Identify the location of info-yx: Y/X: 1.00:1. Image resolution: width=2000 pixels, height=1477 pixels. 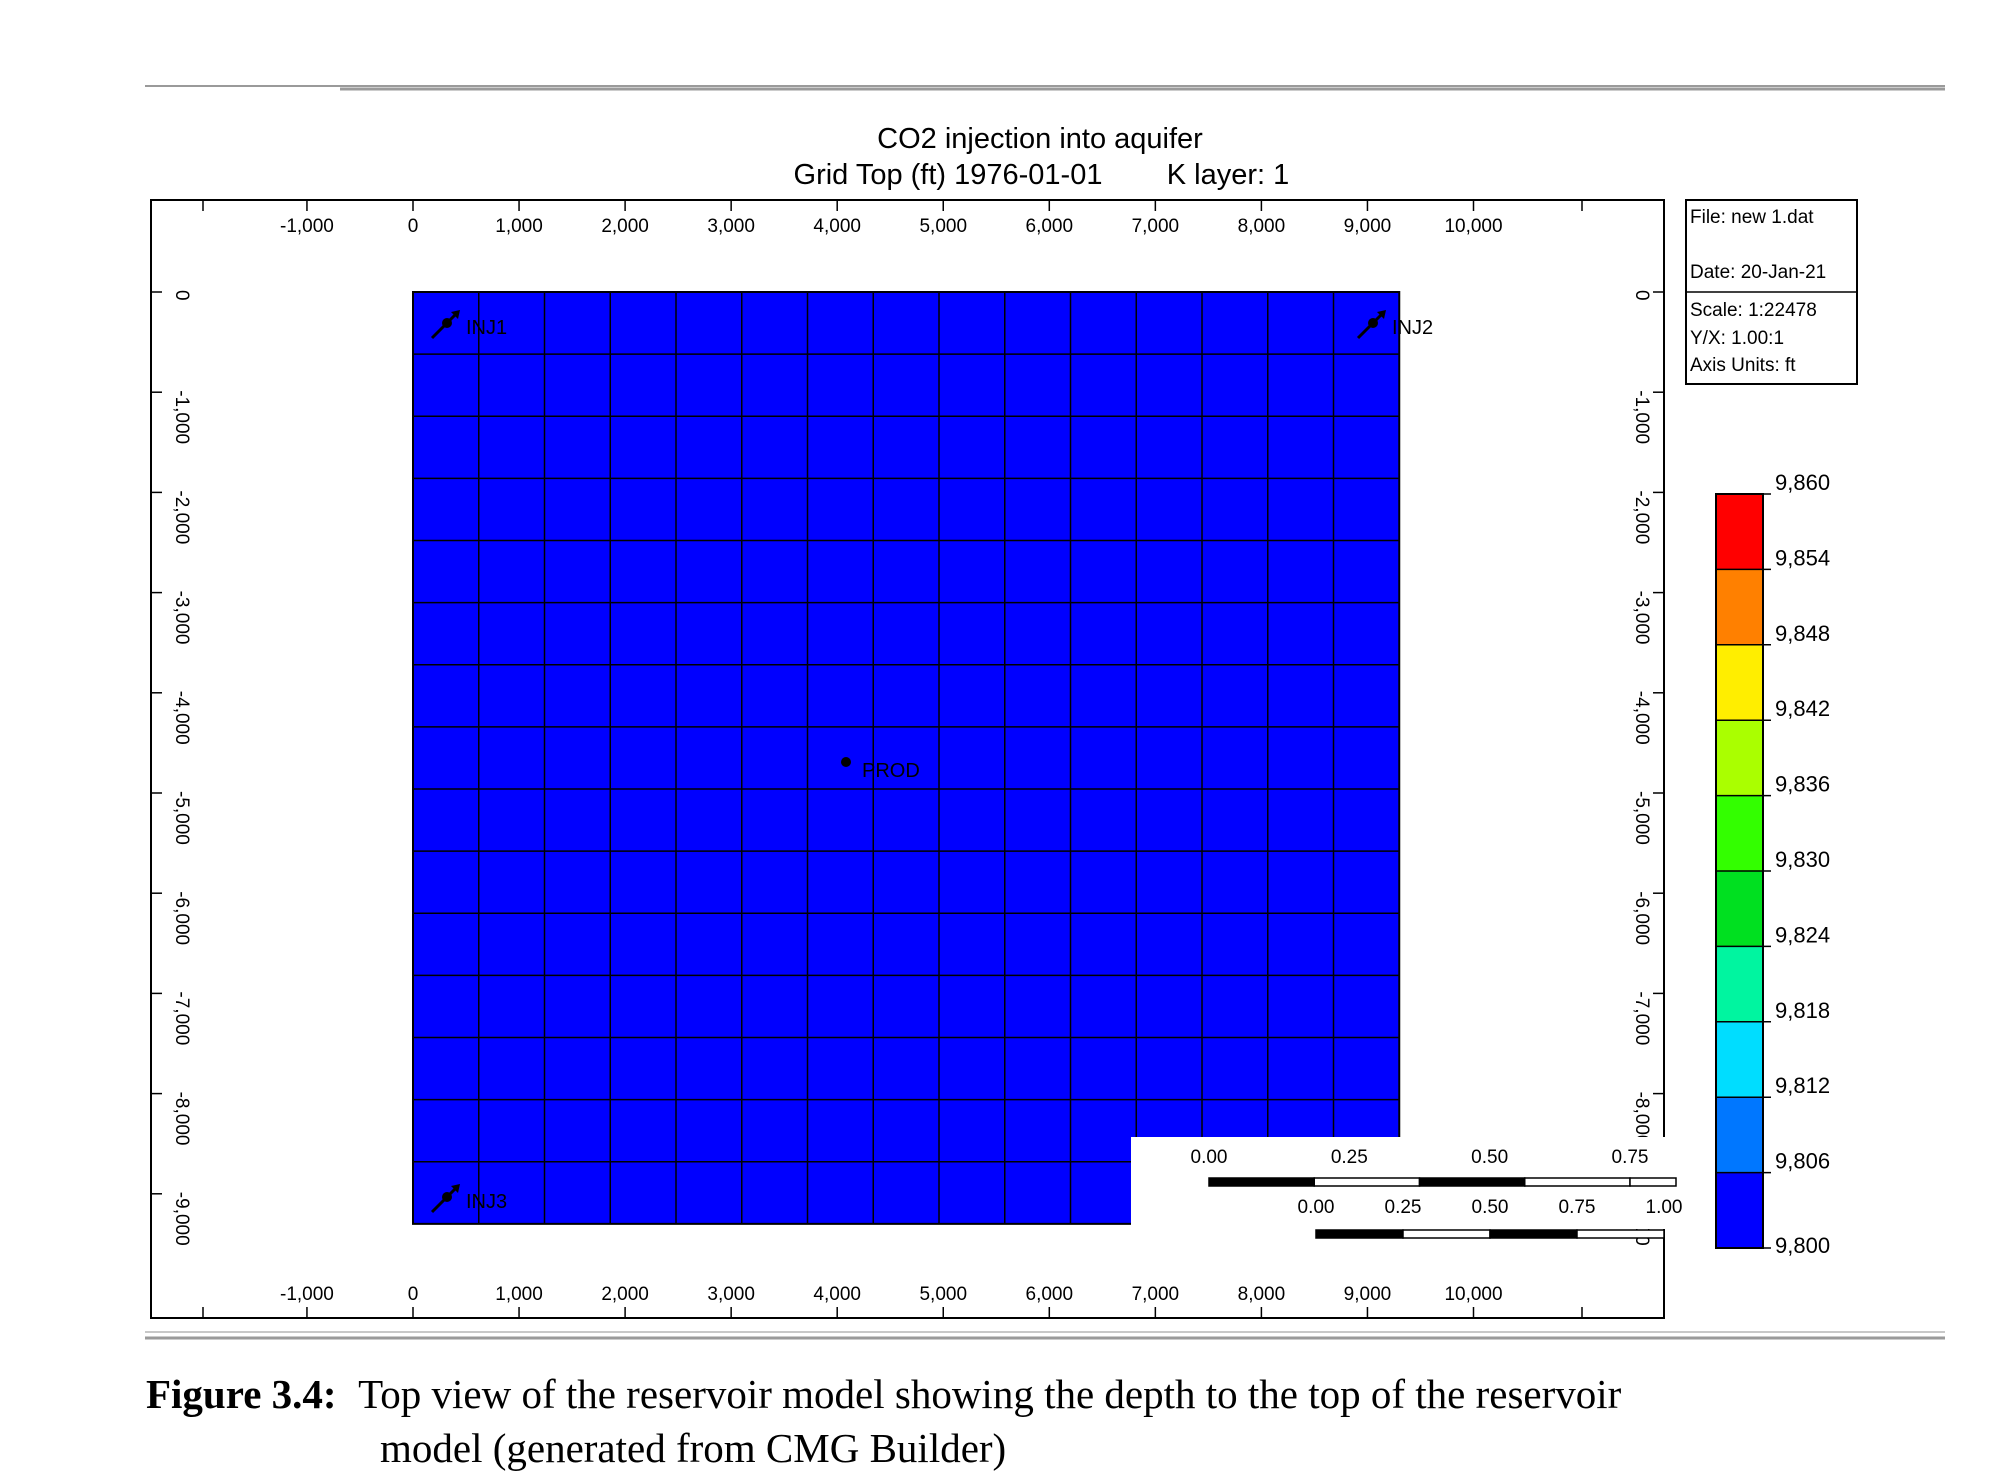
(1737, 338).